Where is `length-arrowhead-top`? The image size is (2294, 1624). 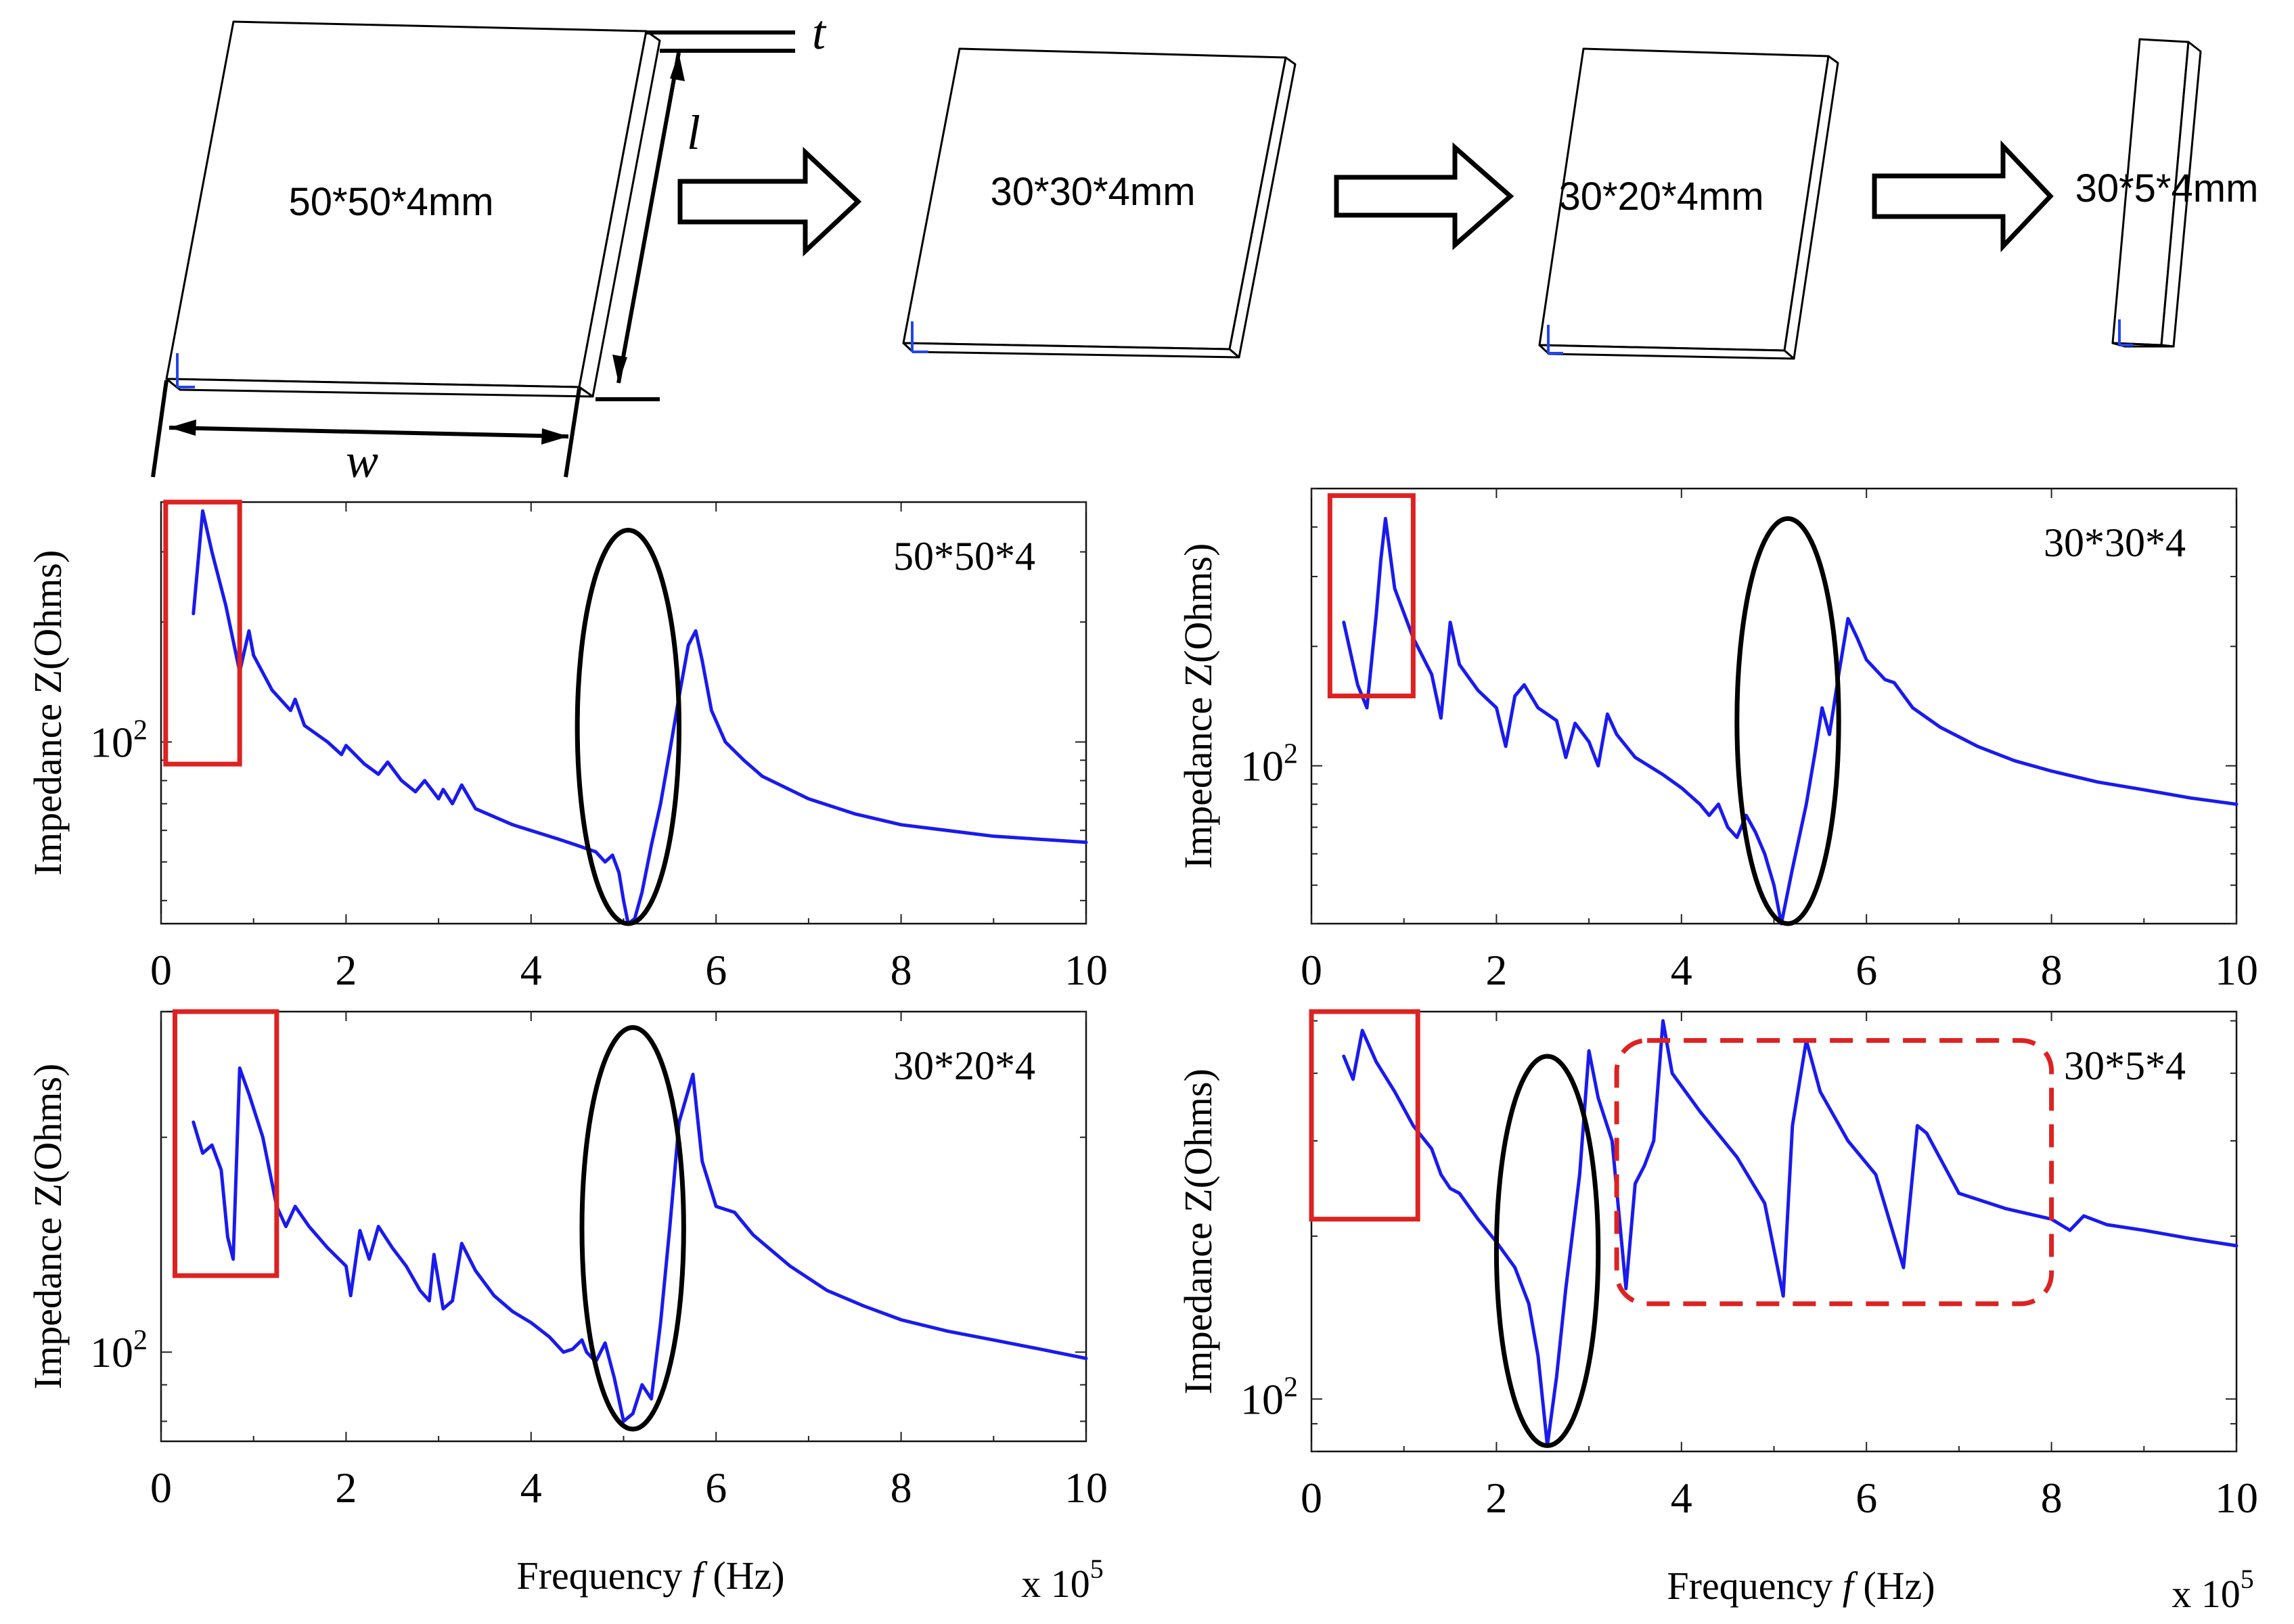 length-arrowhead-top is located at coordinates (677, 67).